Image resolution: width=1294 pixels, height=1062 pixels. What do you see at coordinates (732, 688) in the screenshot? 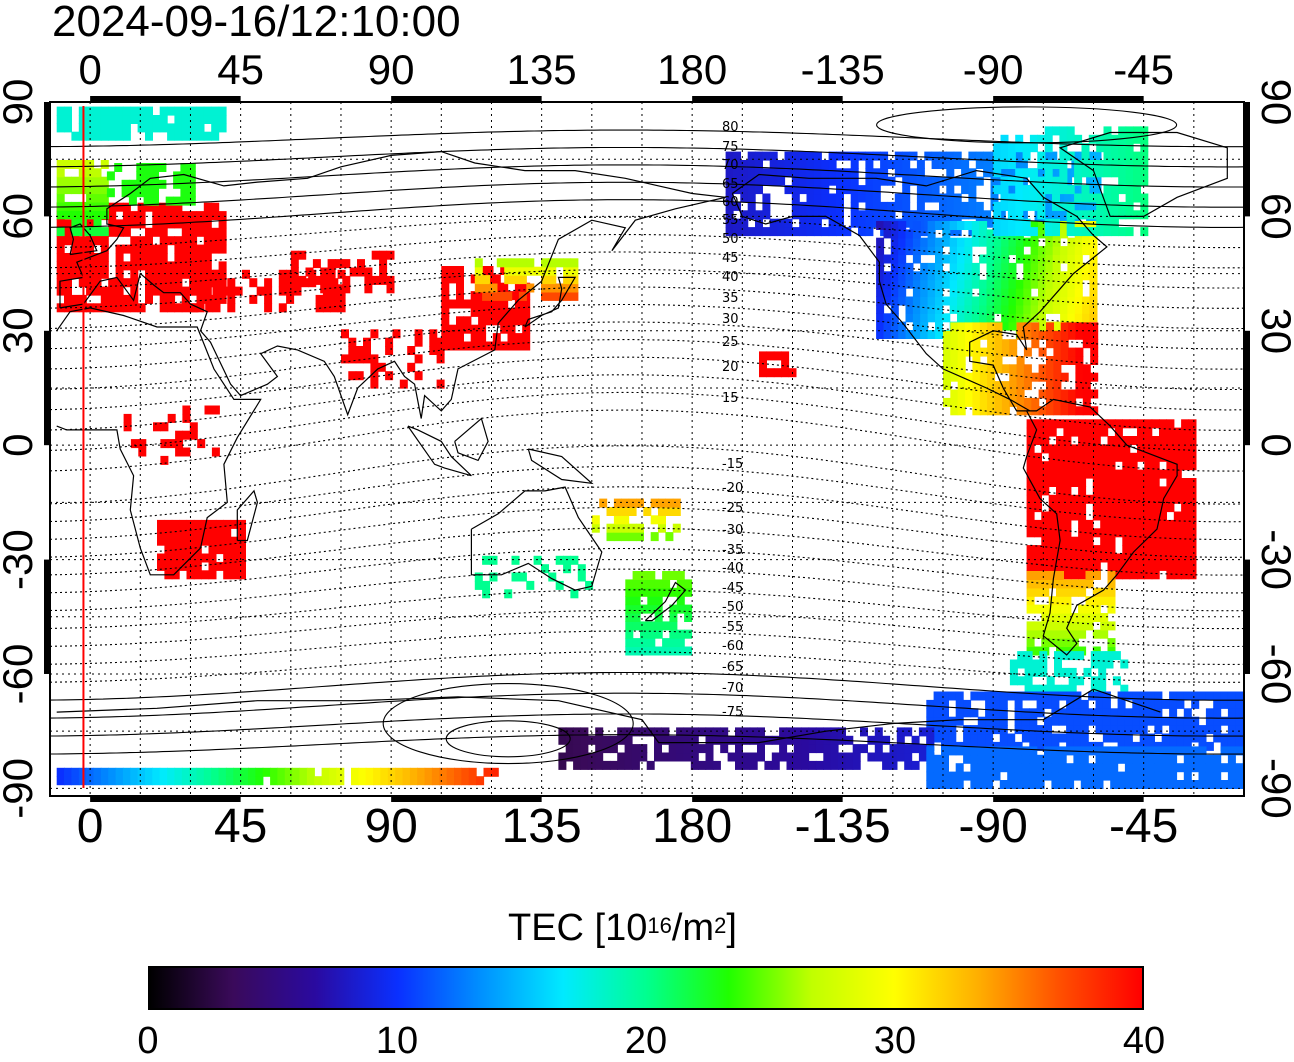
I see `contour-label: -70` at bounding box center [732, 688].